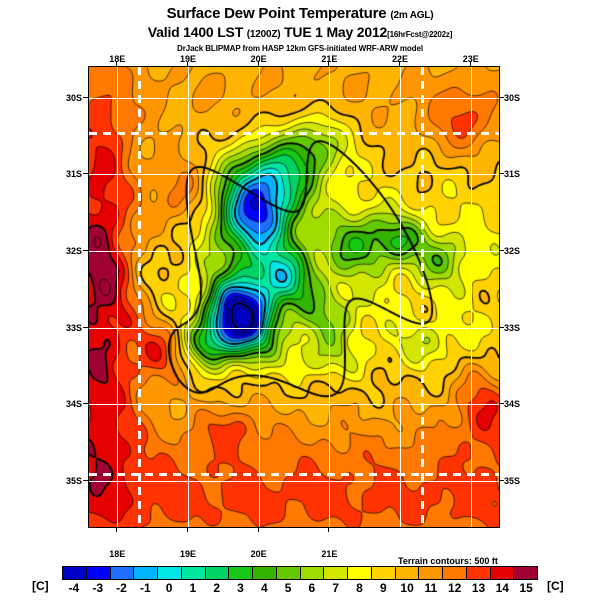 Image resolution: width=600 pixels, height=600 pixels. I want to click on colorbar-tick: 6, so click(312, 588).